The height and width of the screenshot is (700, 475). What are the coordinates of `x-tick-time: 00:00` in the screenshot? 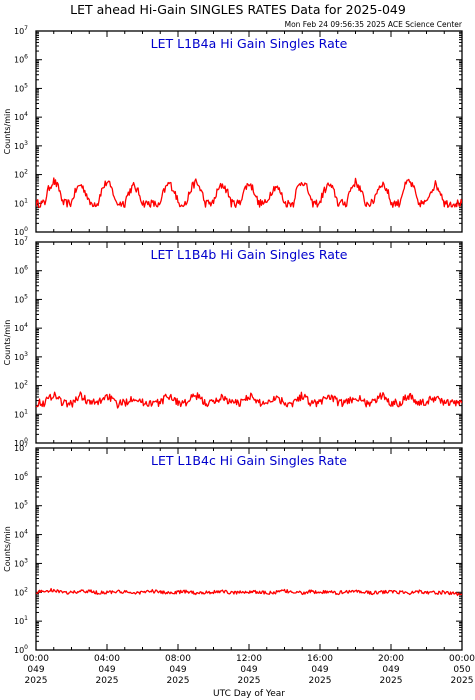 It's located at (462, 659).